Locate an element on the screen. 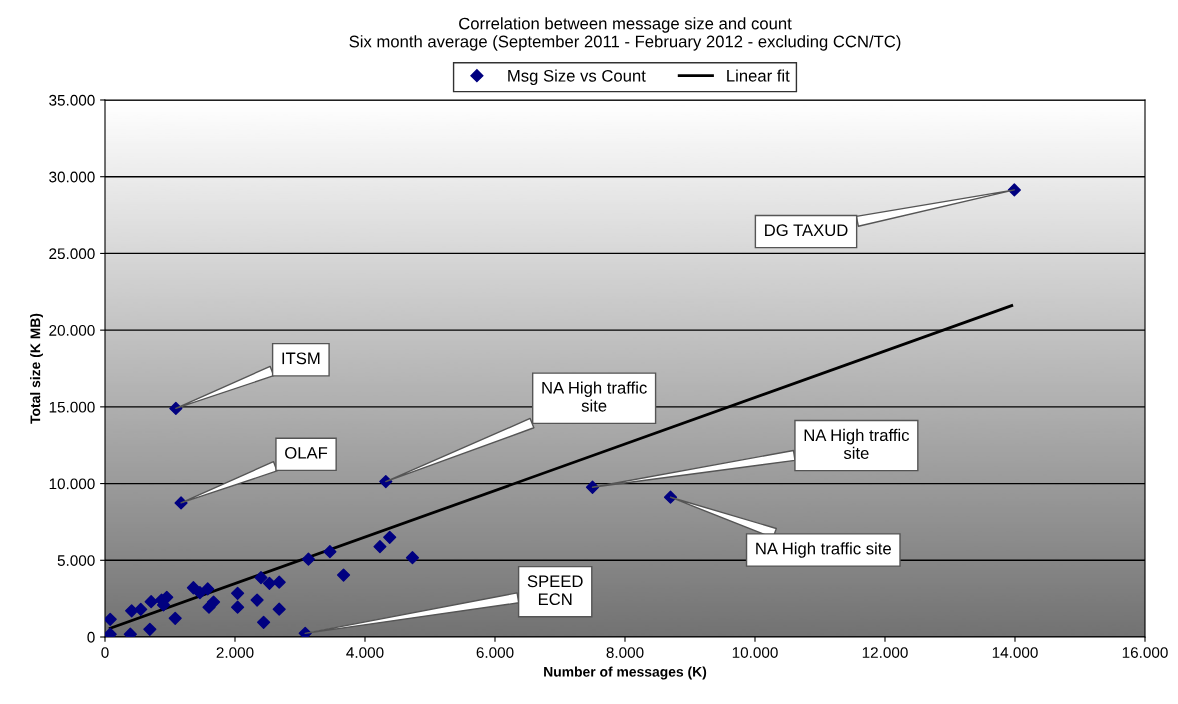  x-tick-label: 12.000 is located at coordinates (885, 652).